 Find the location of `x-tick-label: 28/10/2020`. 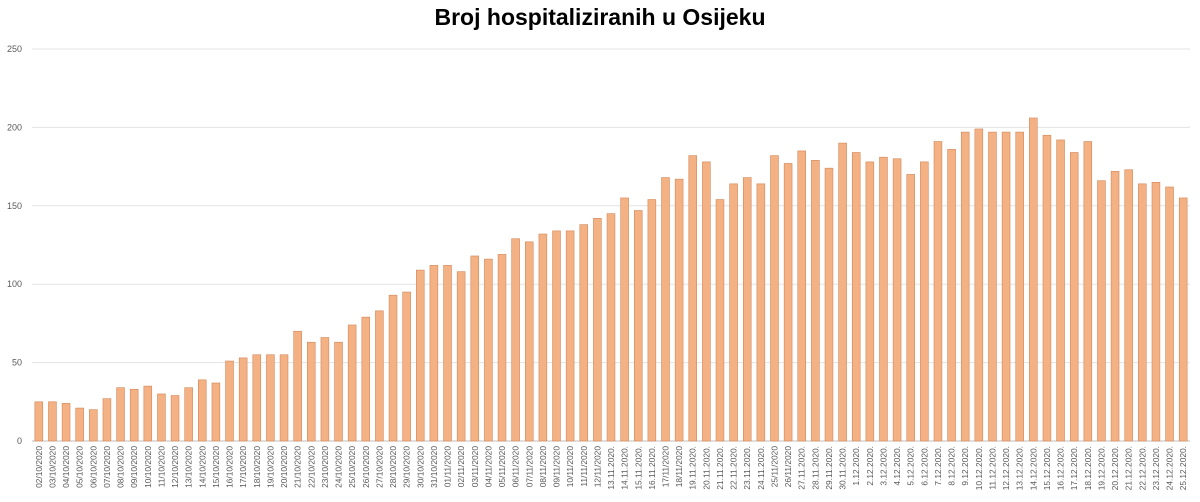

x-tick-label: 28/10/2020 is located at coordinates (393, 467).